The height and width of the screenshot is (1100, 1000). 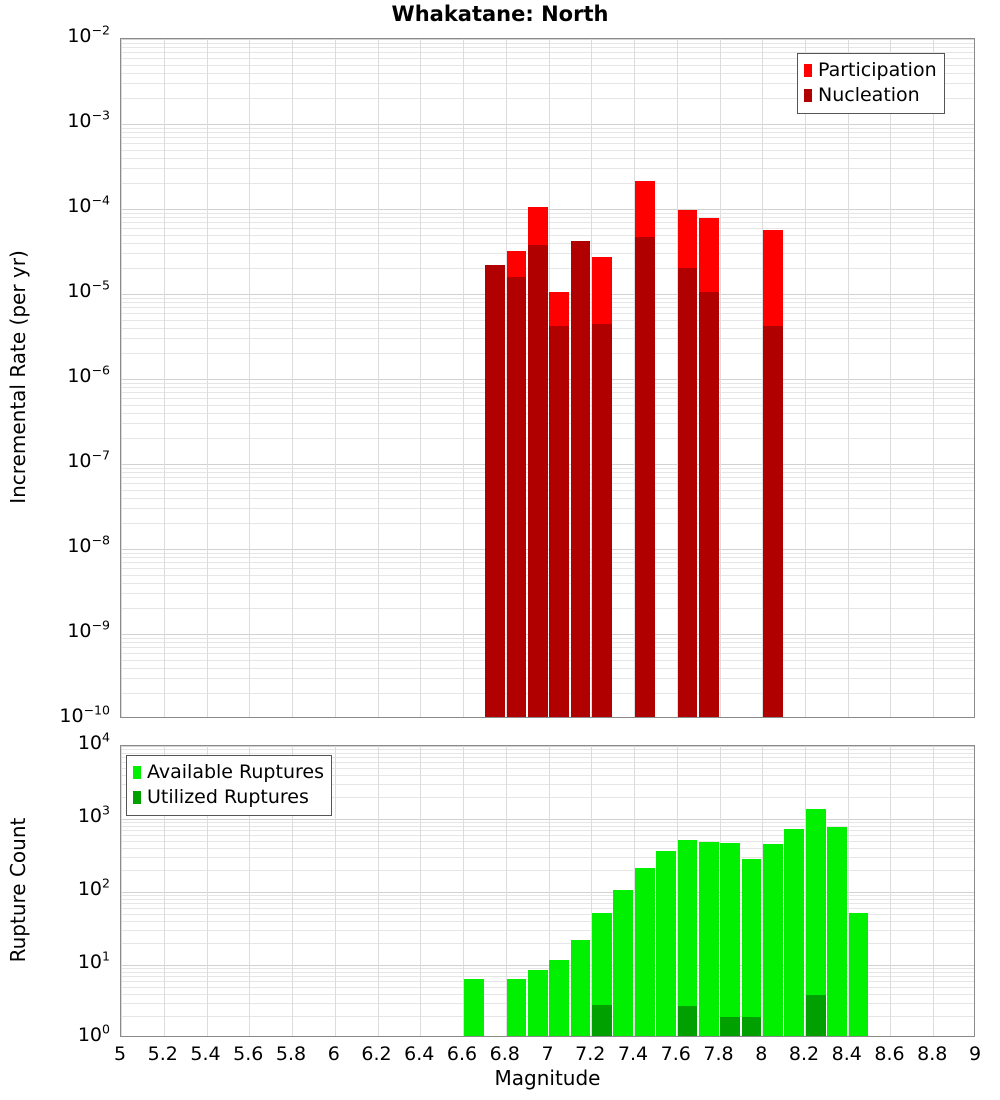 What do you see at coordinates (869, 95) in the screenshot?
I see `legend-label: Nucleation` at bounding box center [869, 95].